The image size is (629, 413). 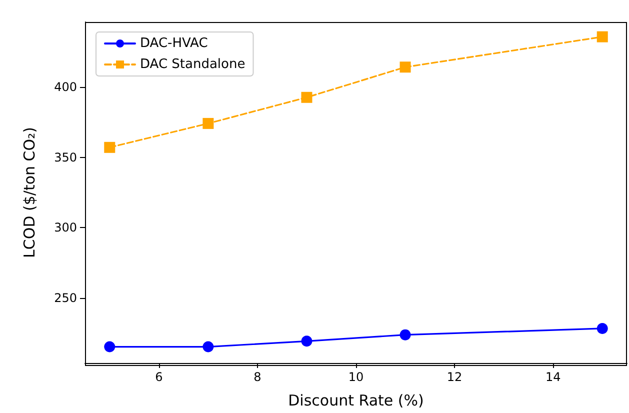 I want to click on x-axis-title: Discount Rate (%), so click(x=356, y=401).